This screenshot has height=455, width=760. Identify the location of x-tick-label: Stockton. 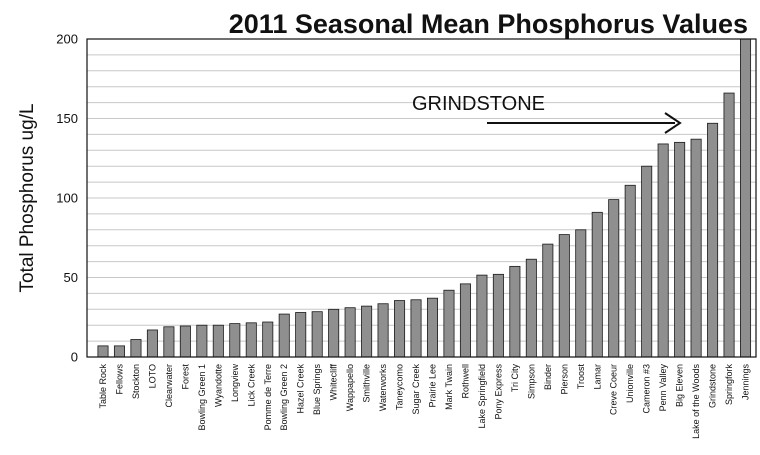
(136, 381).